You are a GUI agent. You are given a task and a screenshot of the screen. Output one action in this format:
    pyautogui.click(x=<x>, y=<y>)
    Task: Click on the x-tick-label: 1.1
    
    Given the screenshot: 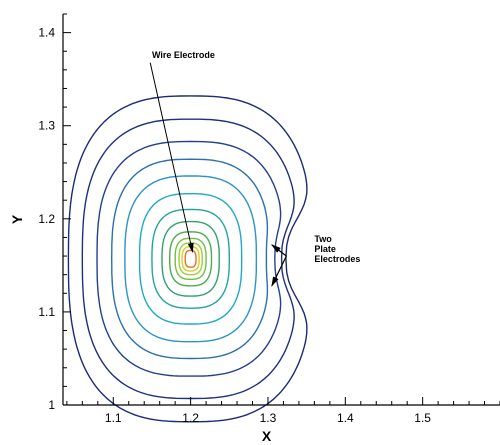 What is the action you would take?
    pyautogui.click(x=113, y=418)
    